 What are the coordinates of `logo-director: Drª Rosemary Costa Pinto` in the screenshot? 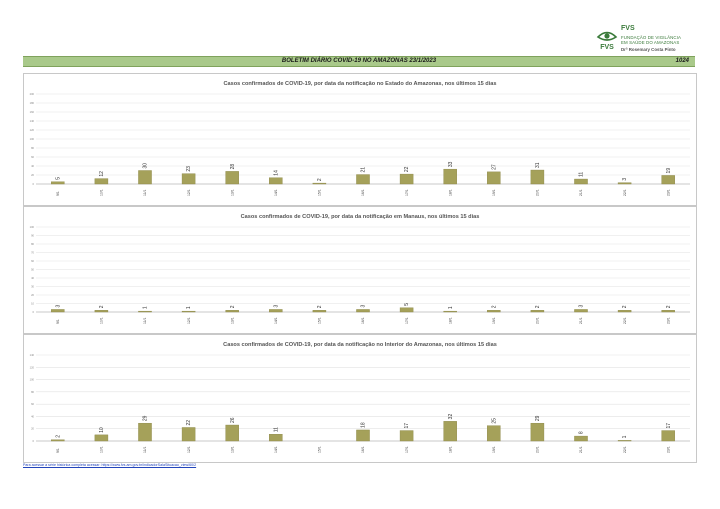 It's located at (648, 49).